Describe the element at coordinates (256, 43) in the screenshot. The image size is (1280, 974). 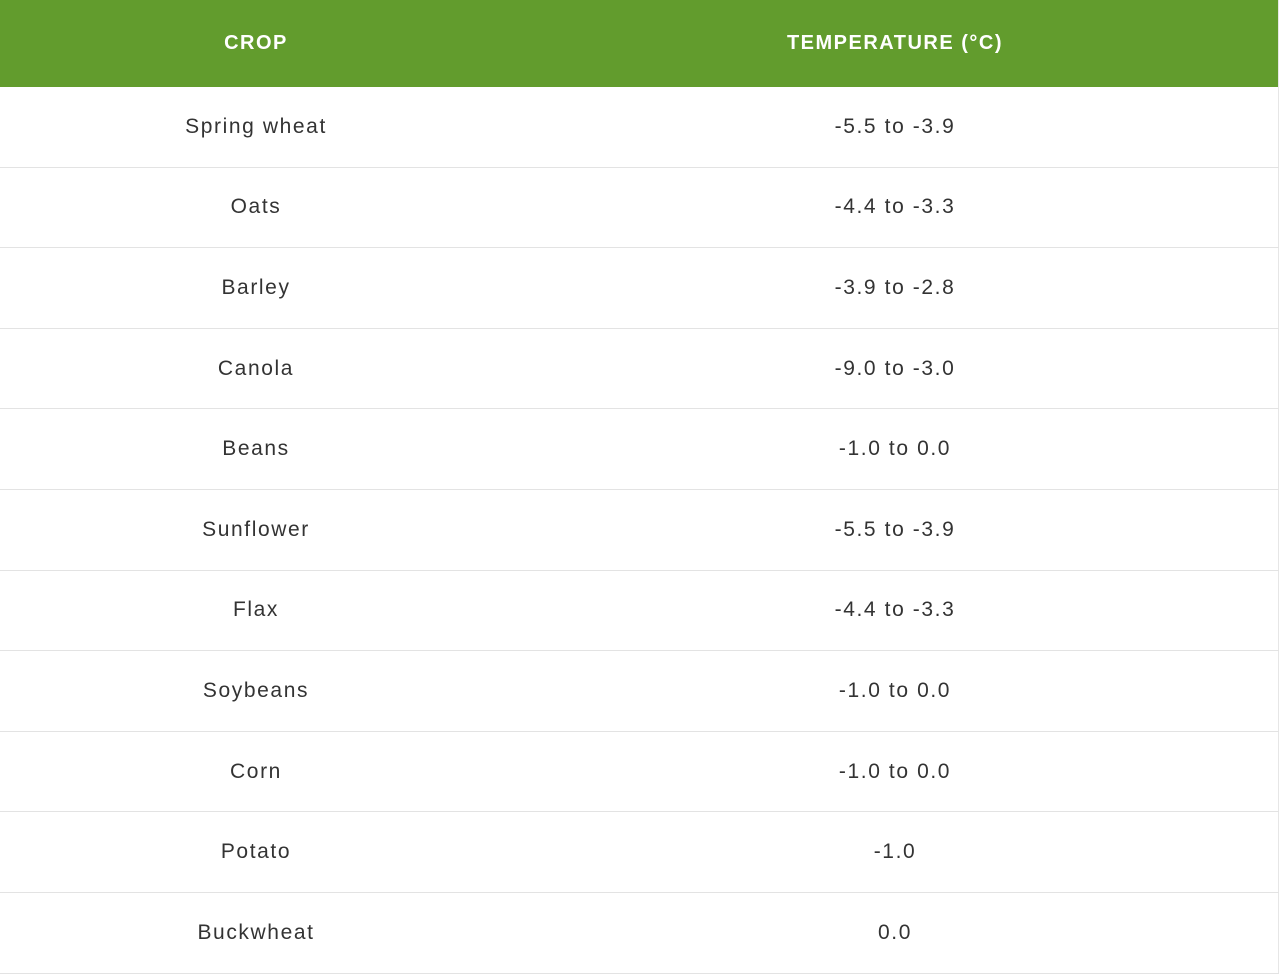
I see `header-crop: CROP` at that location.